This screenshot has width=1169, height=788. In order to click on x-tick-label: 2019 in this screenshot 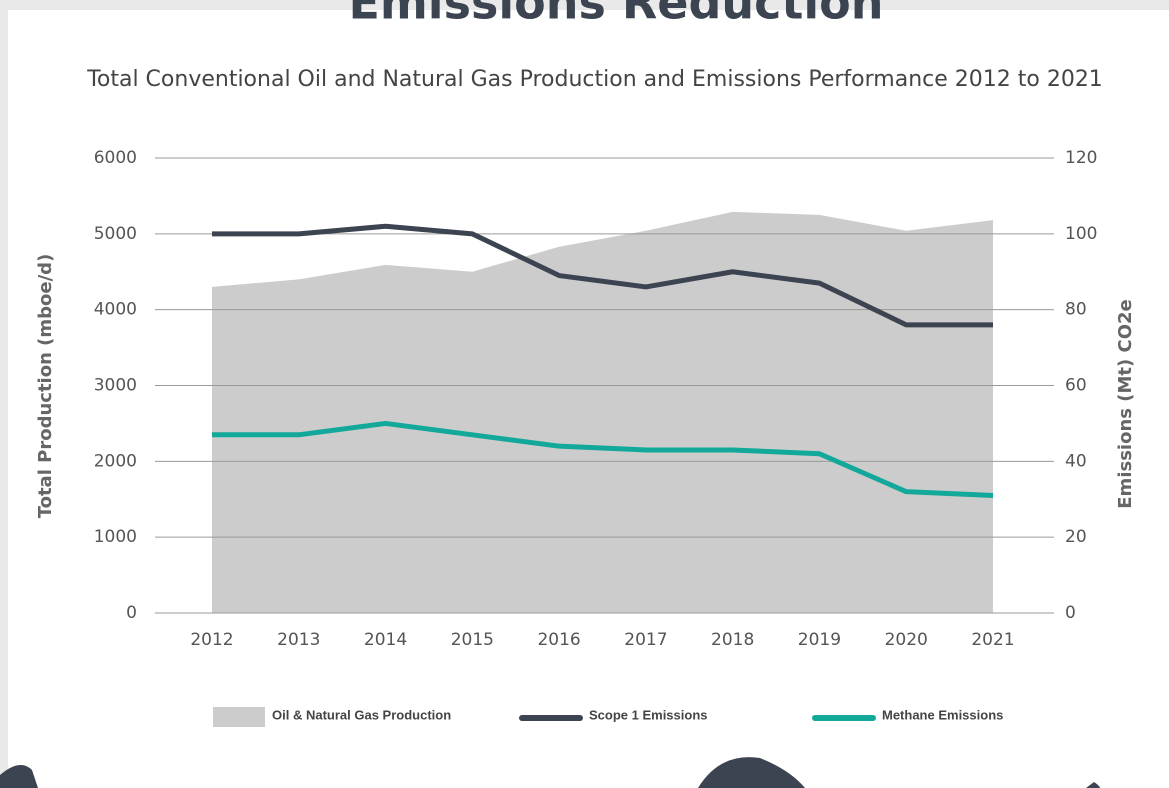, I will do `click(819, 640)`.